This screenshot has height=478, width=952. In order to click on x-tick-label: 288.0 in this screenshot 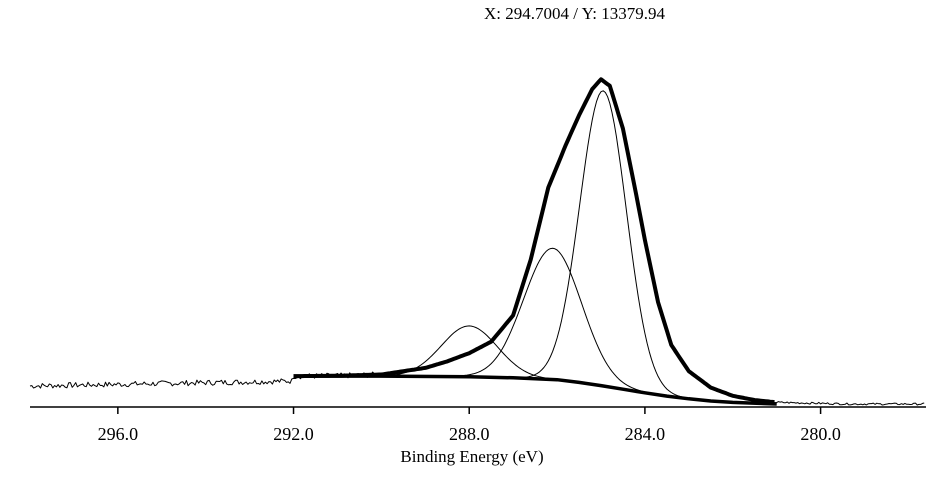, I will do `click(469, 434)`.